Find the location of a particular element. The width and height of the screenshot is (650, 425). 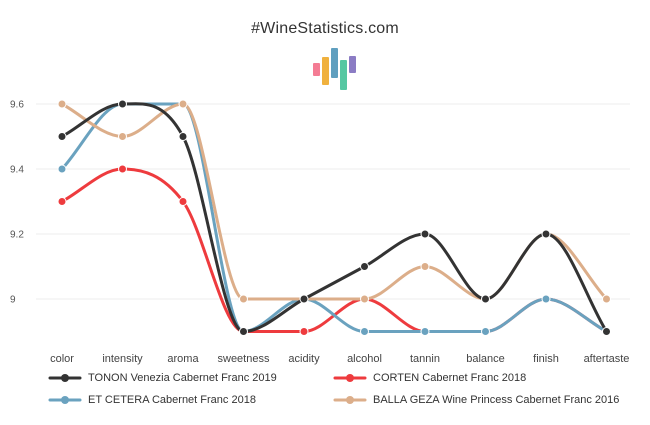

y-tick-label: 9.4 is located at coordinates (17, 170).